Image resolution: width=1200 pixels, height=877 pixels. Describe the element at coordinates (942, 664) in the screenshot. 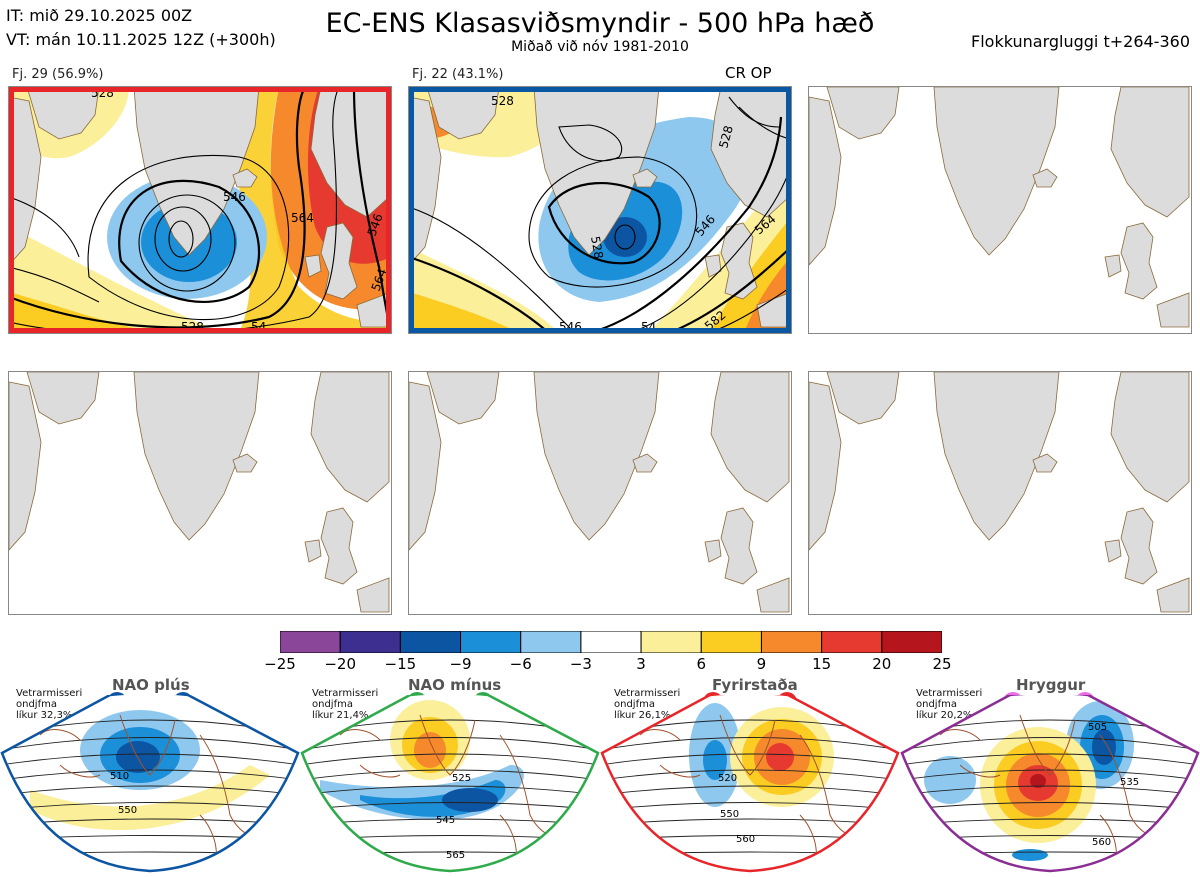

I see `colorbar-tick-label: 25` at that location.